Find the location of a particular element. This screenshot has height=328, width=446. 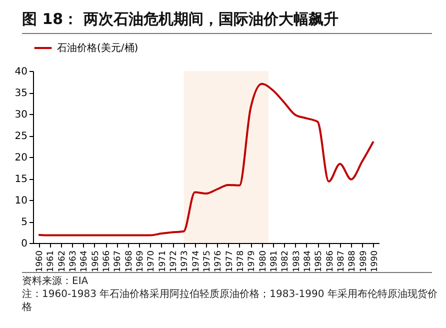

x-tick-label: 1976 is located at coordinates (219, 261).